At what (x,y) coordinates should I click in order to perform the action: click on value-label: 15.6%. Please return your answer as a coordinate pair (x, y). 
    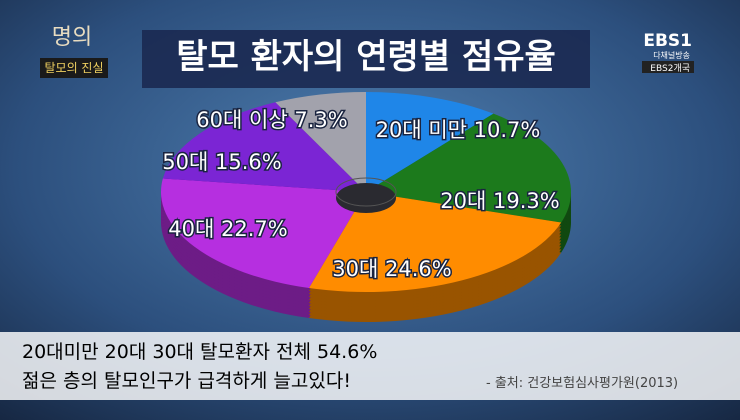
    Looking at the image, I should click on (248, 162).